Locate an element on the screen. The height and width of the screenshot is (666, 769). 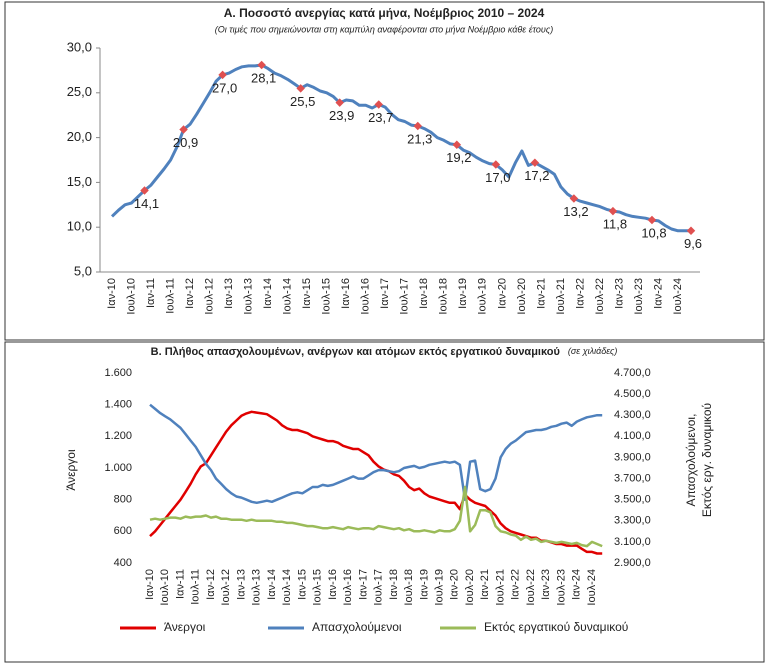
legend-label: Απασχολούμενοι is located at coordinates (357, 627).